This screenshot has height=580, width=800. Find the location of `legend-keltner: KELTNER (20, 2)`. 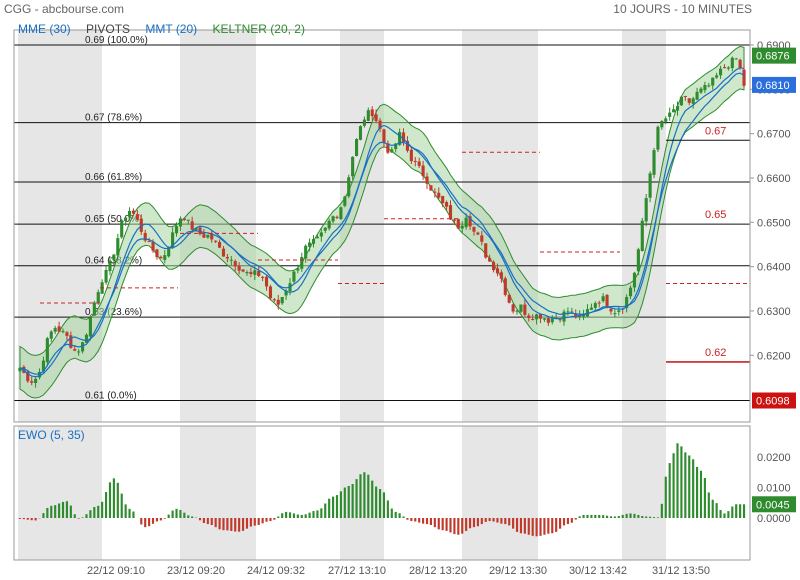

legend-keltner: KELTNER (20, 2) is located at coordinates (258, 29).